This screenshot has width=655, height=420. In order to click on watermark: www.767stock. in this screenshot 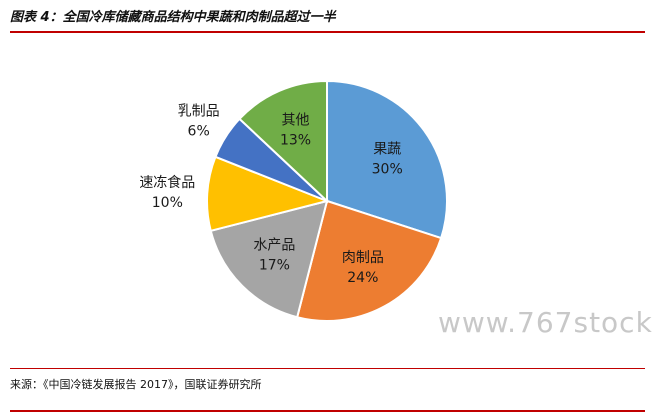, I will do `click(546, 322)`.